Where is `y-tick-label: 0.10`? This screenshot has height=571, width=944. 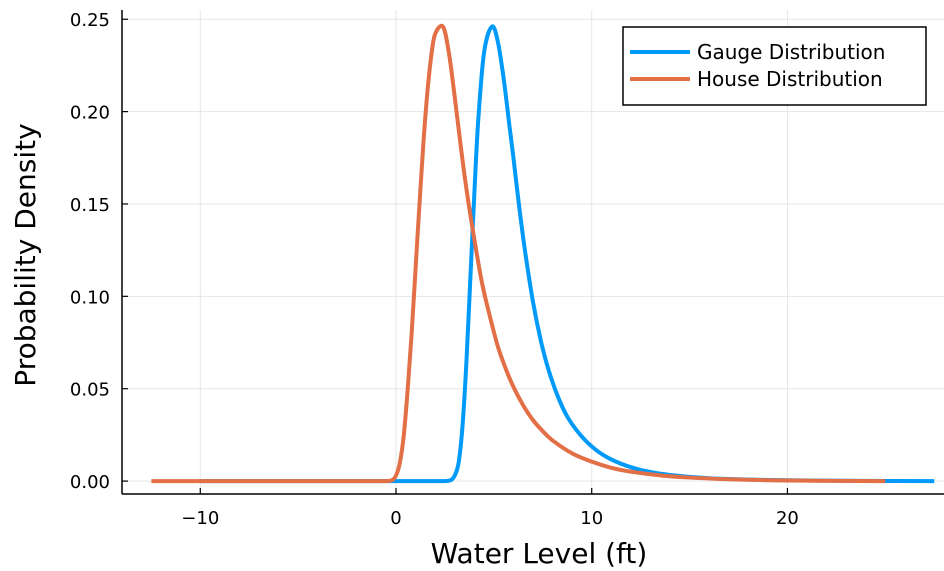 y-tick-label: 0.10 is located at coordinates (90, 297).